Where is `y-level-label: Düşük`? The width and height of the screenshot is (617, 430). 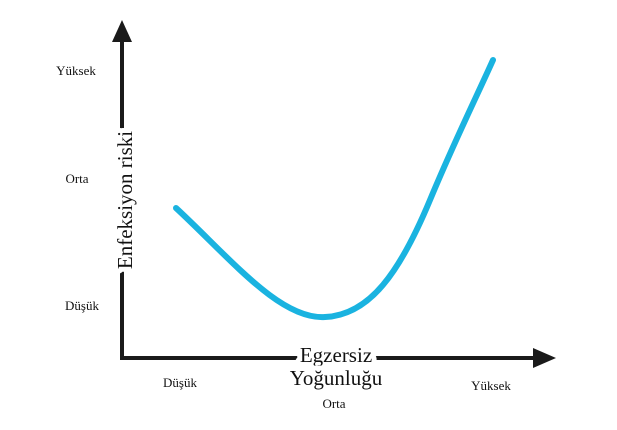
y-level-label: Düşük is located at coordinates (82, 305).